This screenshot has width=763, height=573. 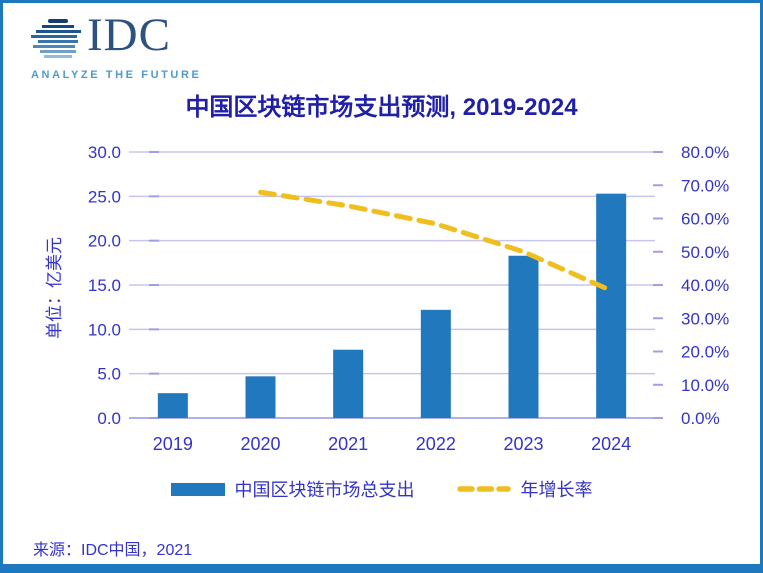 What do you see at coordinates (435, 363) in the screenshot?
I see `bar-2022` at bounding box center [435, 363].